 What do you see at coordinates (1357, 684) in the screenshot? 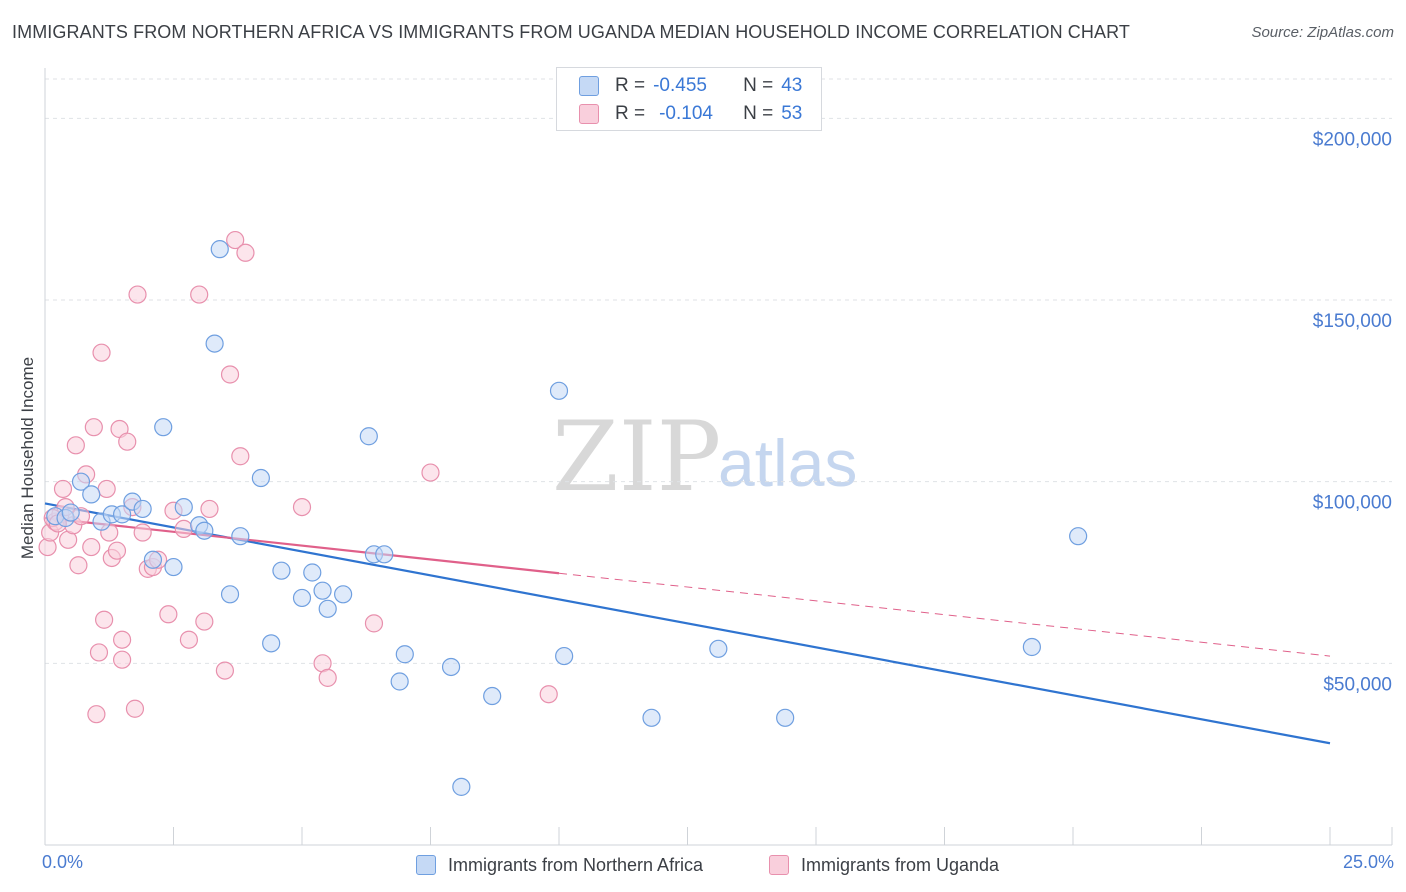
I see `y-tick-label: $50,000` at bounding box center [1357, 684].